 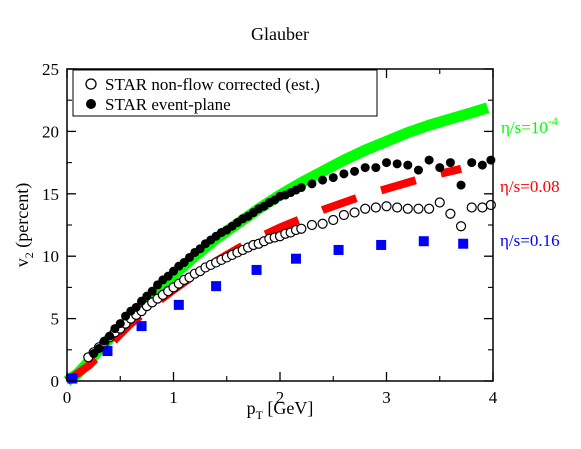 What do you see at coordinates (22, 217) in the screenshot?
I see `y-axis-label-unit: (percent)` at bounding box center [22, 217].